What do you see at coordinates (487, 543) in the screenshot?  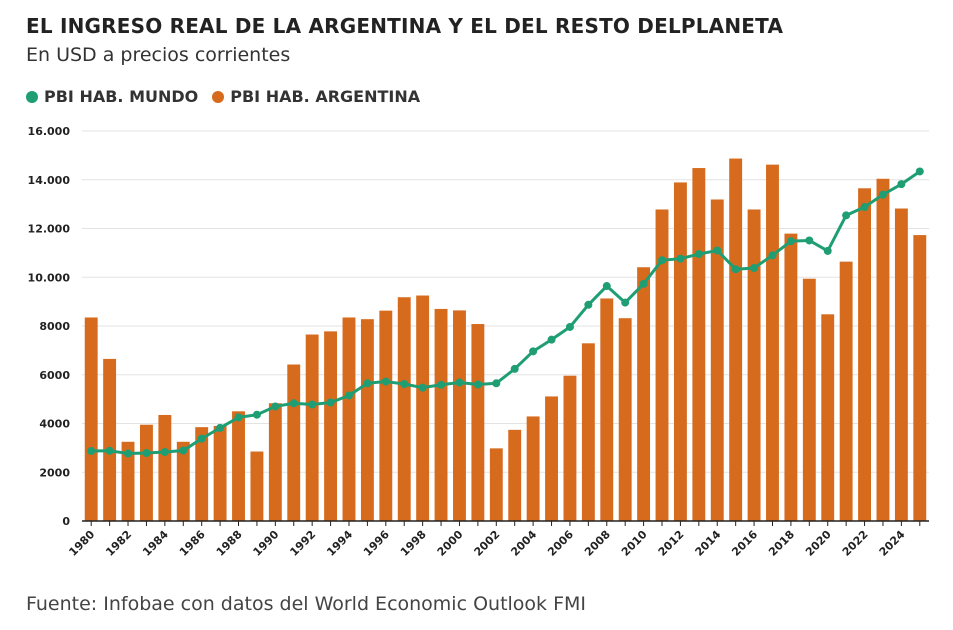 I see `x-tick-label: 2002` at bounding box center [487, 543].